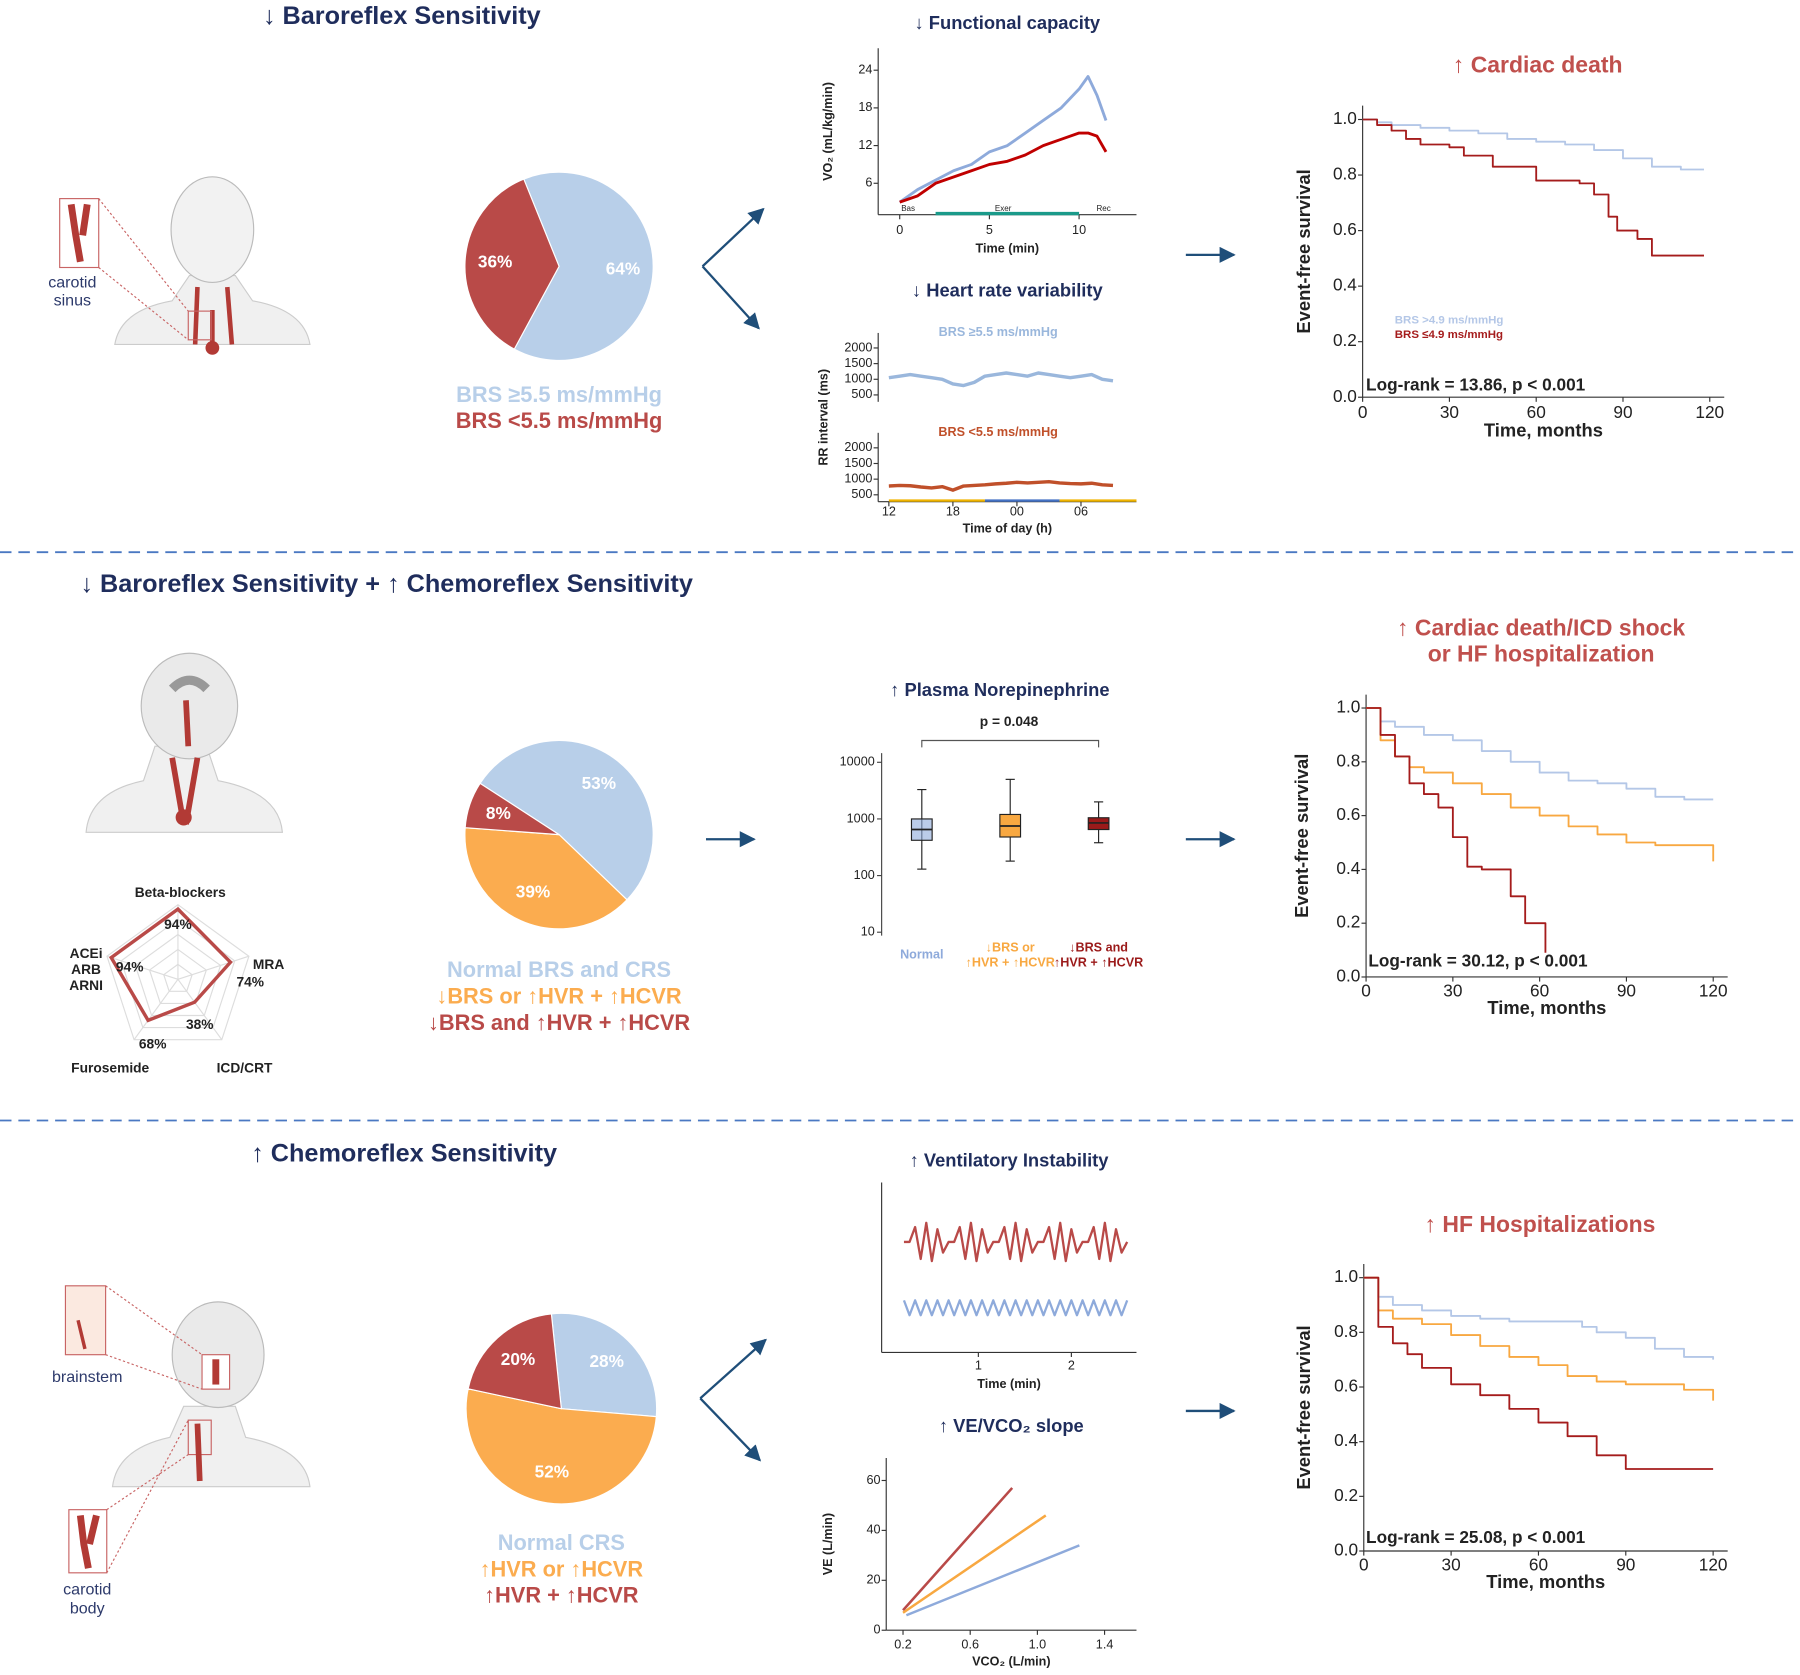 This screenshot has height=1675, width=1800. Describe the element at coordinates (623, 268) in the screenshot. I see `pie-label: 64%` at that location.